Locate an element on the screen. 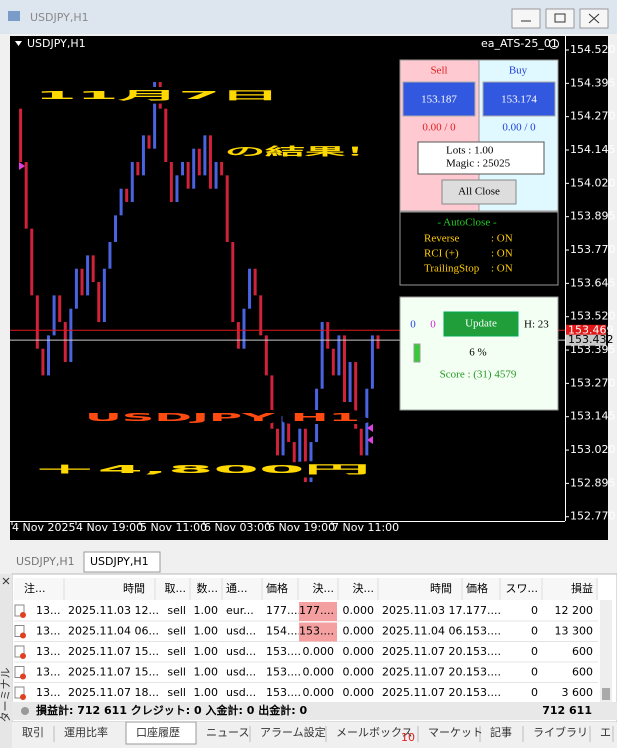 The image size is (617, 748). overlay-date: 11月7日 is located at coordinates (157, 95).